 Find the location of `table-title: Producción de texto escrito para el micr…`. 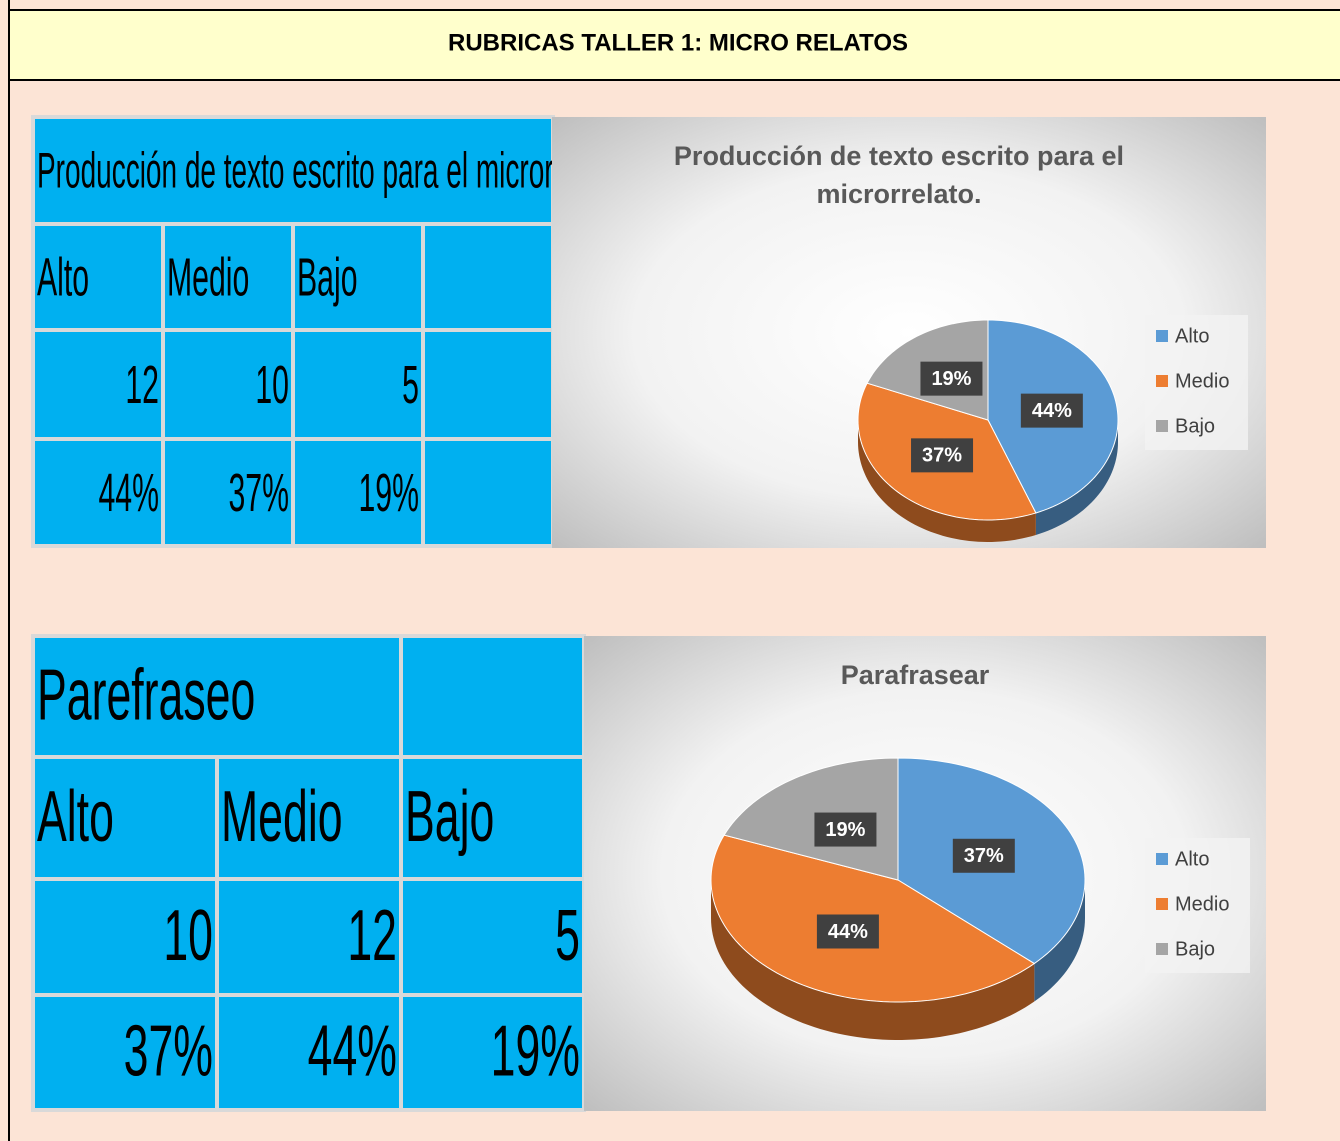

table-title: Producción de texto escrito para el micr… is located at coordinates (334, 170).